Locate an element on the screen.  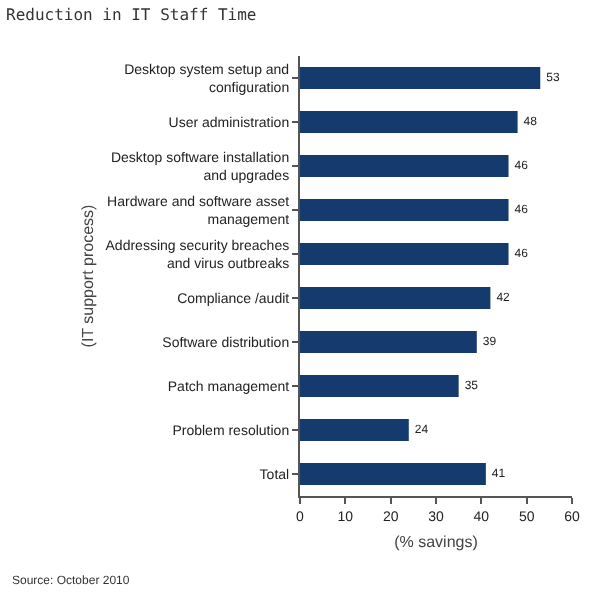
y-axis-title: (IT support process) is located at coordinates (87, 275).